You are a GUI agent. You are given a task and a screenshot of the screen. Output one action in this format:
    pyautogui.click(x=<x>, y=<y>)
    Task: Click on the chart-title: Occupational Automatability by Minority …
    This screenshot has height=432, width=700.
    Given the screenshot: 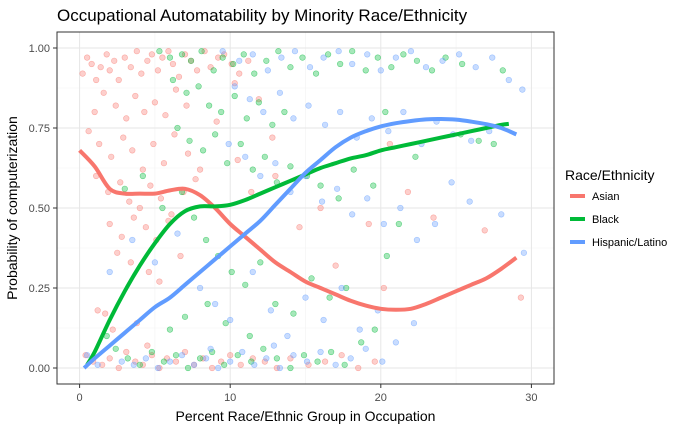 What is the action you would take?
    pyautogui.click(x=262, y=15)
    